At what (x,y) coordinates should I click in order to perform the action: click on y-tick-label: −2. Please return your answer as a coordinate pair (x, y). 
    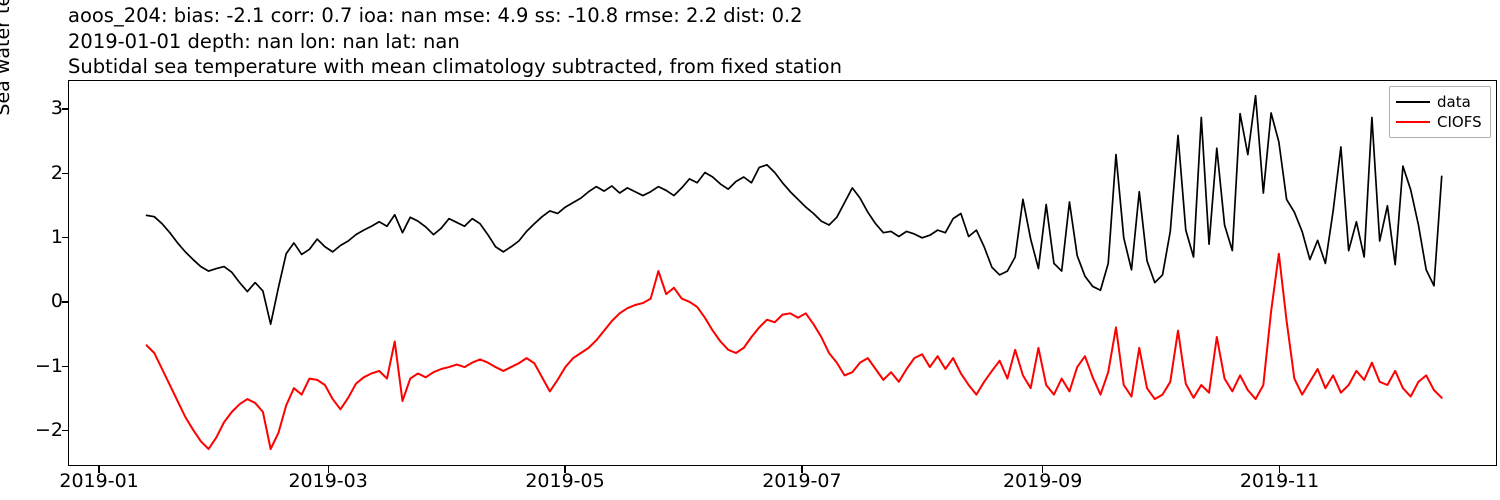
    Looking at the image, I should click on (48, 430).